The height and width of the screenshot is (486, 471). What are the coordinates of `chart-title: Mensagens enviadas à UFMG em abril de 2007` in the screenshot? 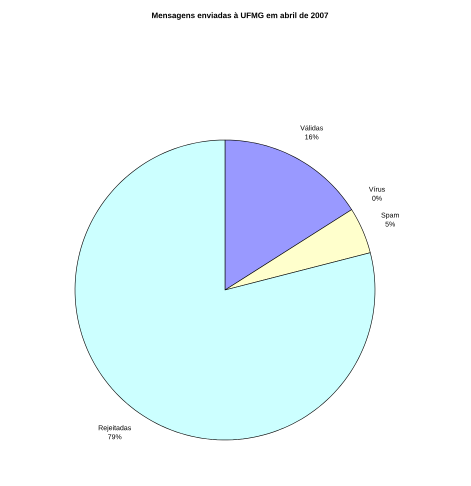 It's located at (240, 16).